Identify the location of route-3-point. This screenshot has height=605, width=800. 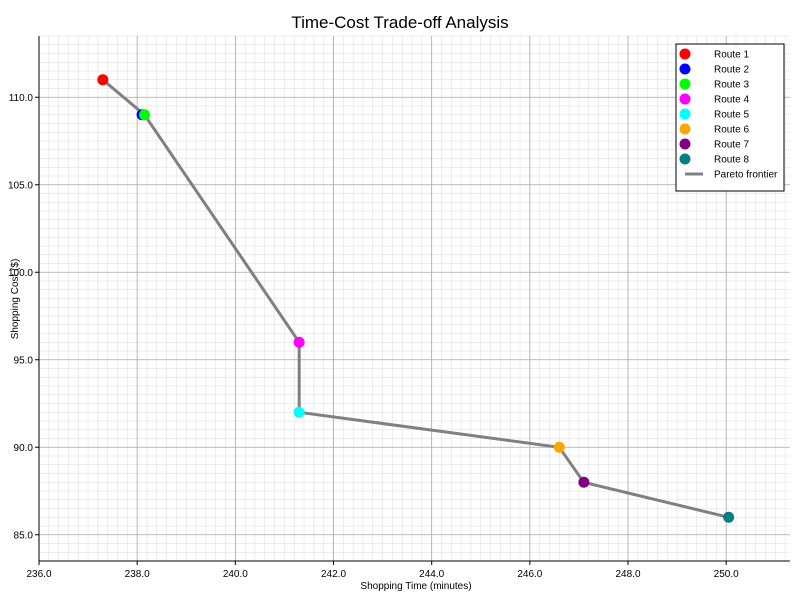
(145, 115).